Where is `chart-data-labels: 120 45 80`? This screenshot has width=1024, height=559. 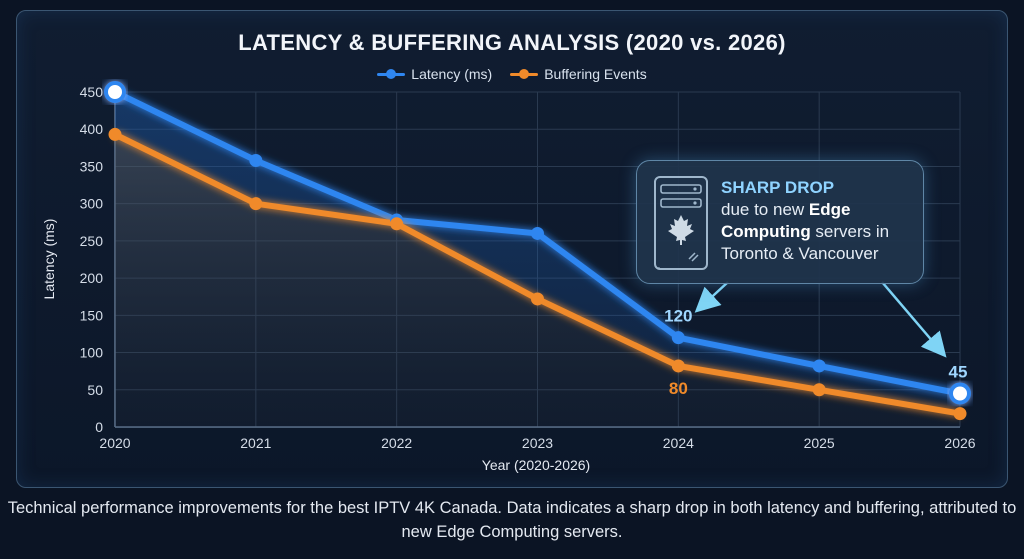 chart-data-labels: 120 45 80 is located at coordinates (815, 352).